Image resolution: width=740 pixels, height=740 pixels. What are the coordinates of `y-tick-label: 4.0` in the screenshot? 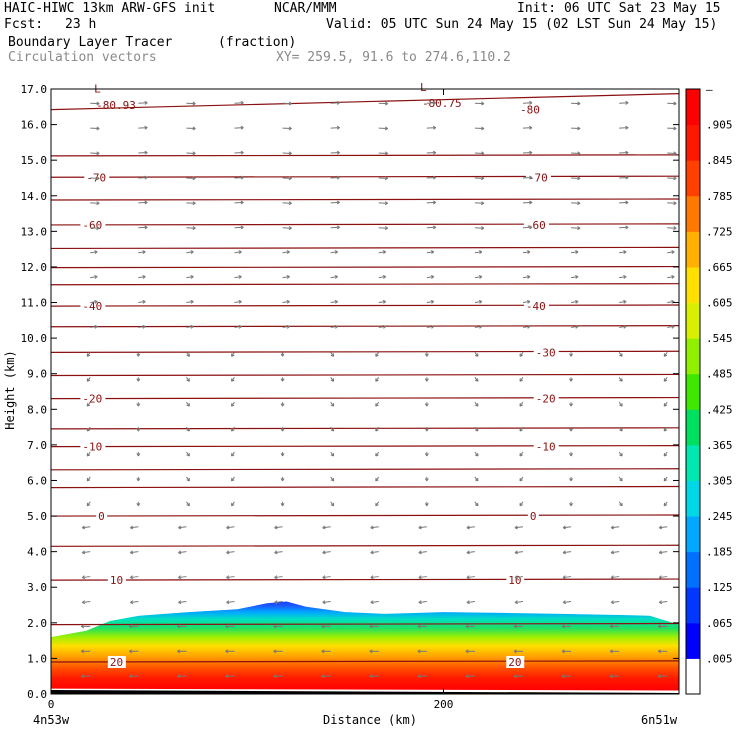 It's located at (37, 552).